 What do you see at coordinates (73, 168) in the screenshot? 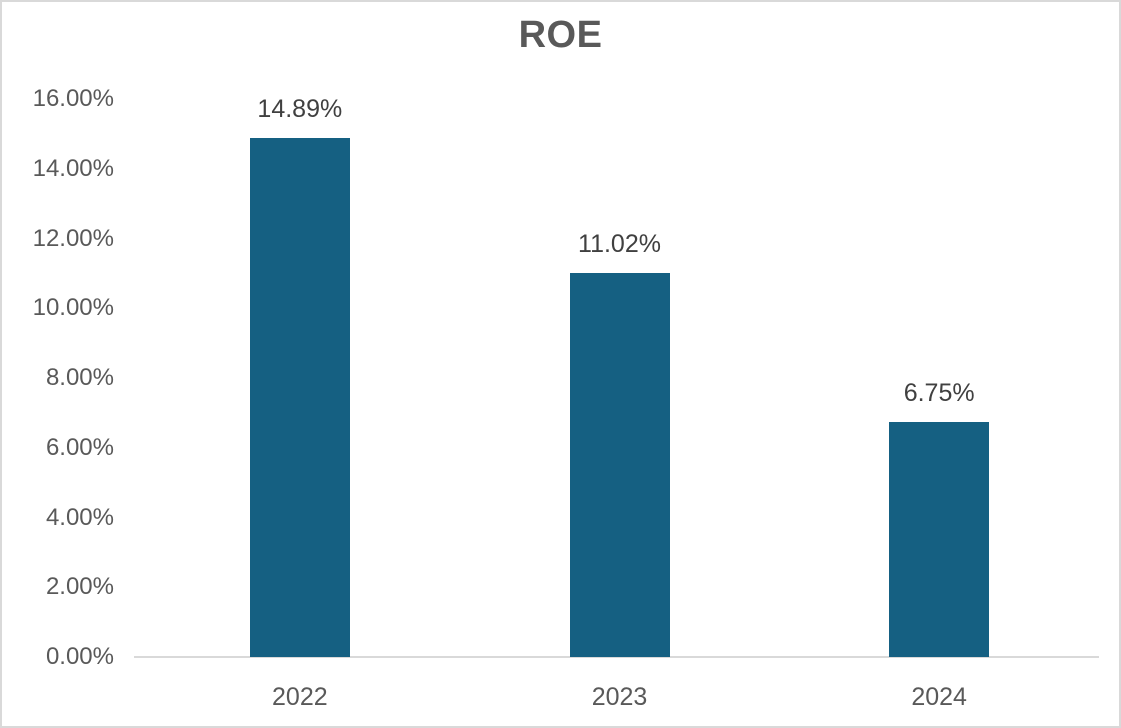
I see `y-axis-tick-label: 14.00%` at bounding box center [73, 168].